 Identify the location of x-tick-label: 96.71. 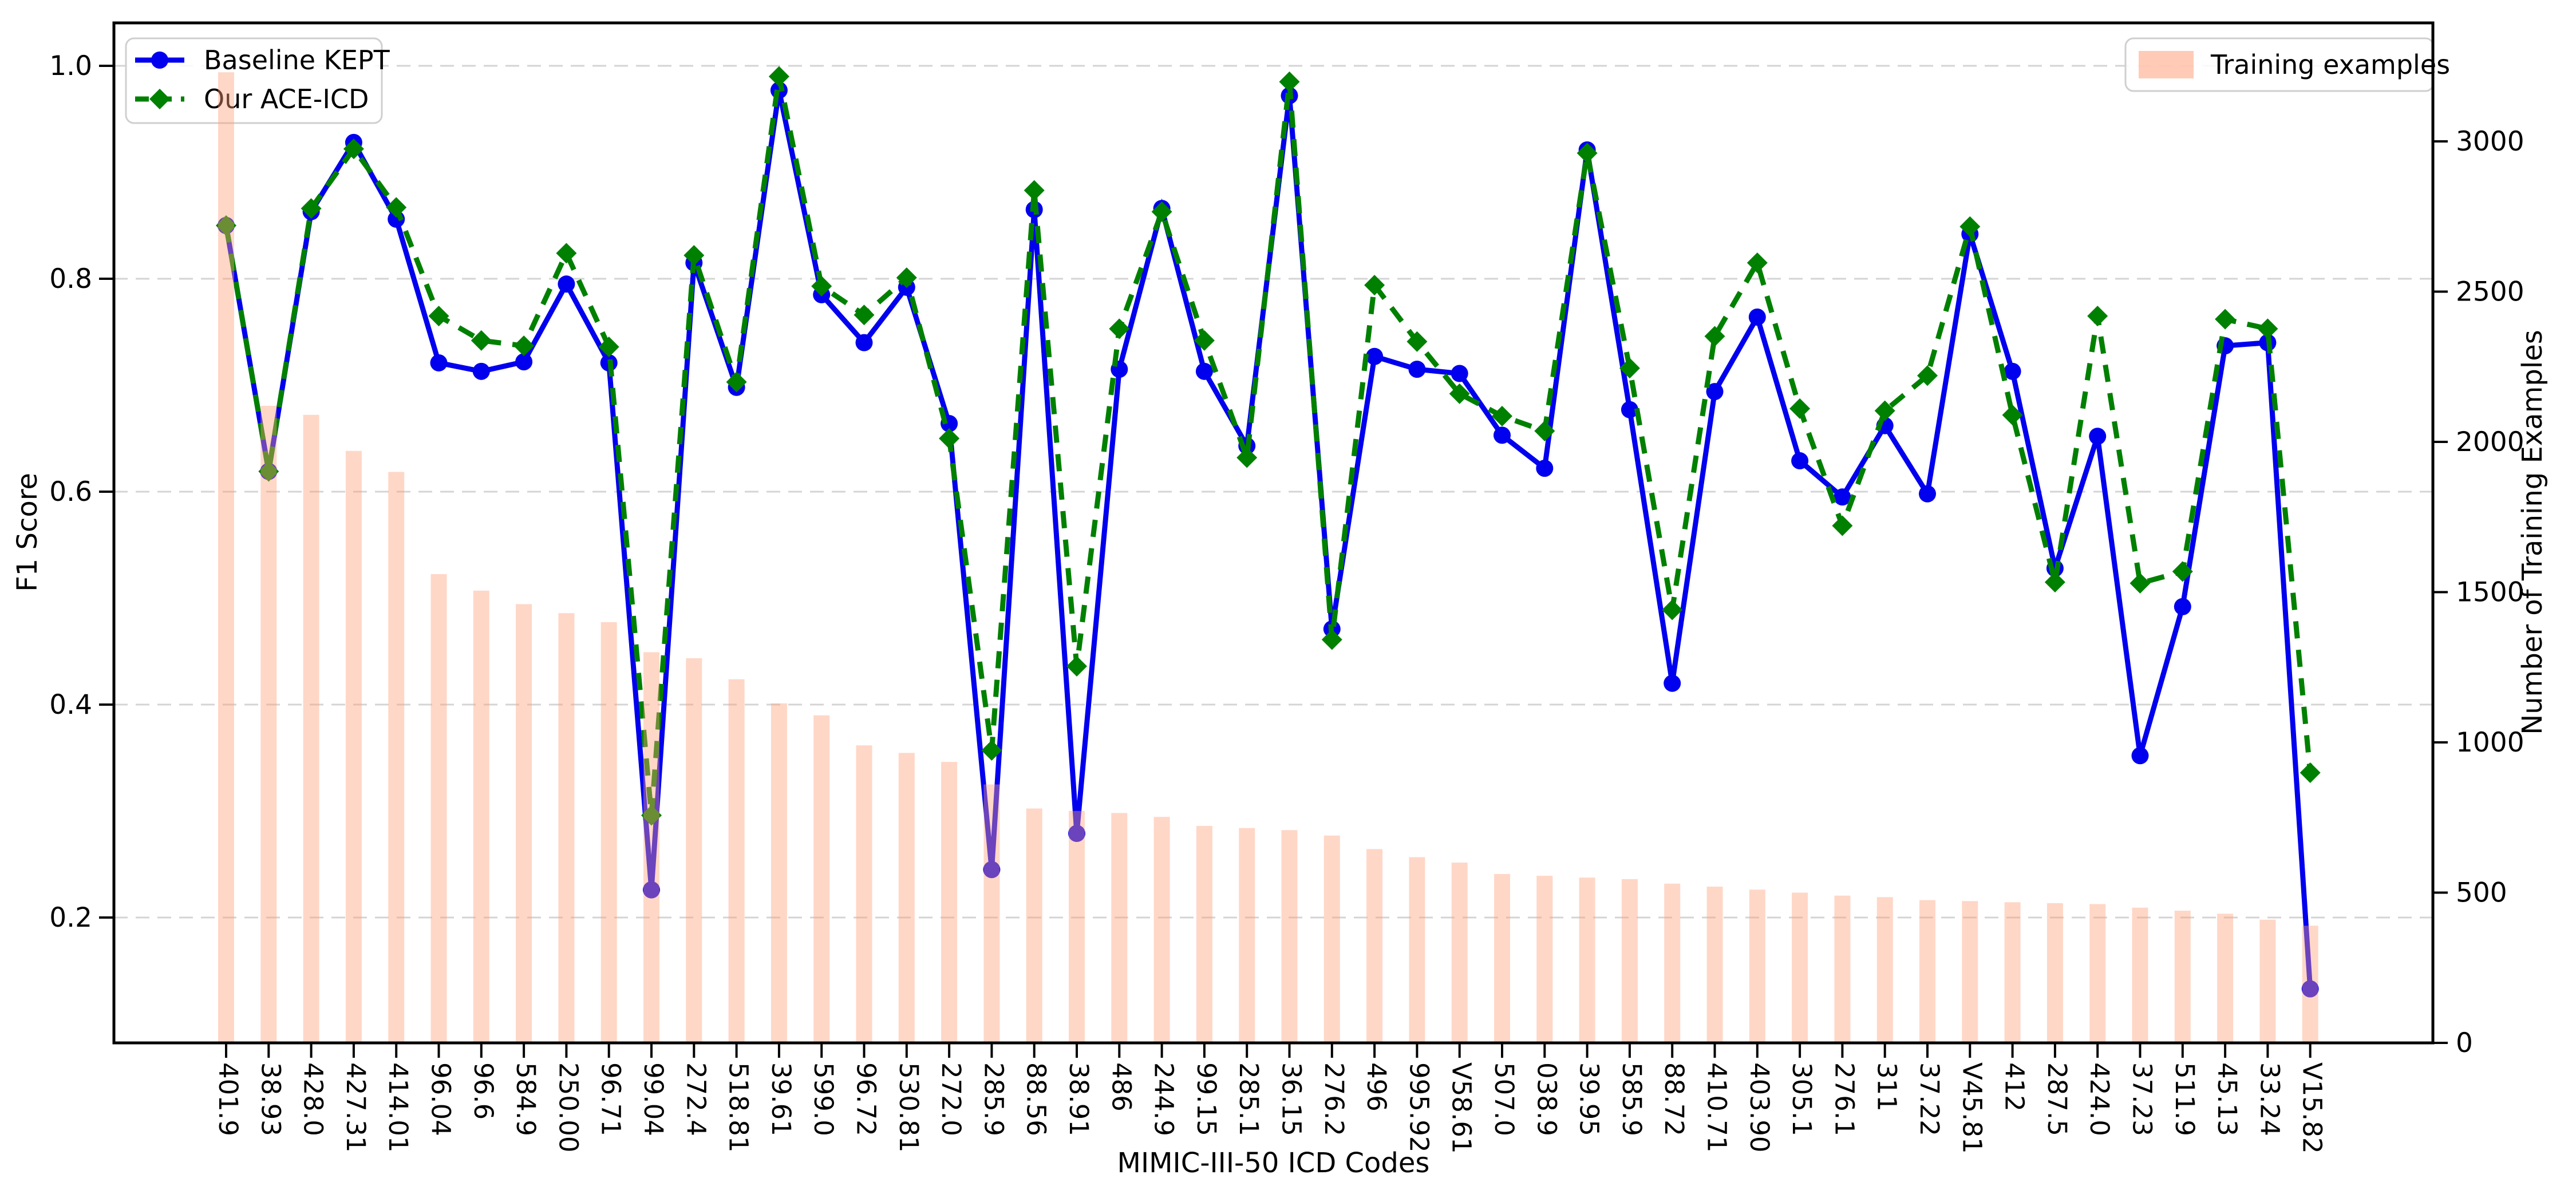
(611, 1099).